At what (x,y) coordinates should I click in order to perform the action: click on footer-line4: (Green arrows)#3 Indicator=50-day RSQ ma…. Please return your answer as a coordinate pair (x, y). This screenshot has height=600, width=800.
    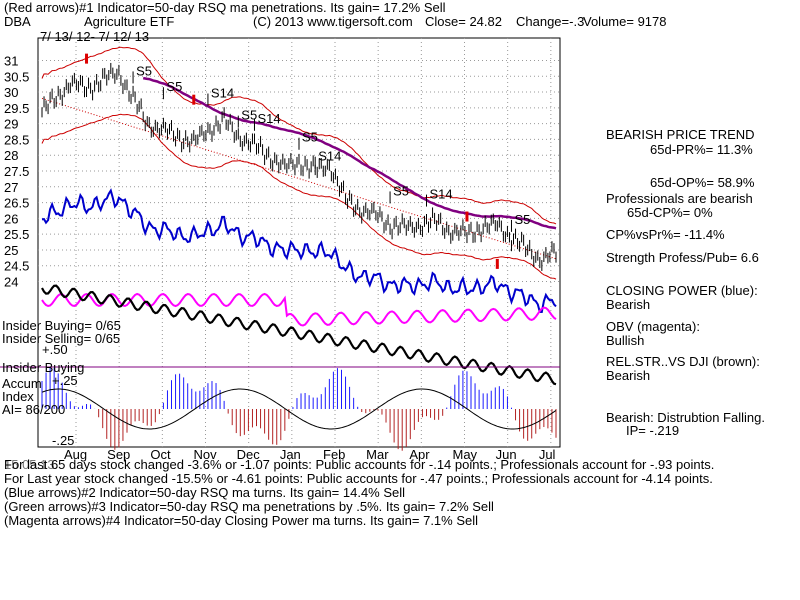
    Looking at the image, I should click on (249, 506).